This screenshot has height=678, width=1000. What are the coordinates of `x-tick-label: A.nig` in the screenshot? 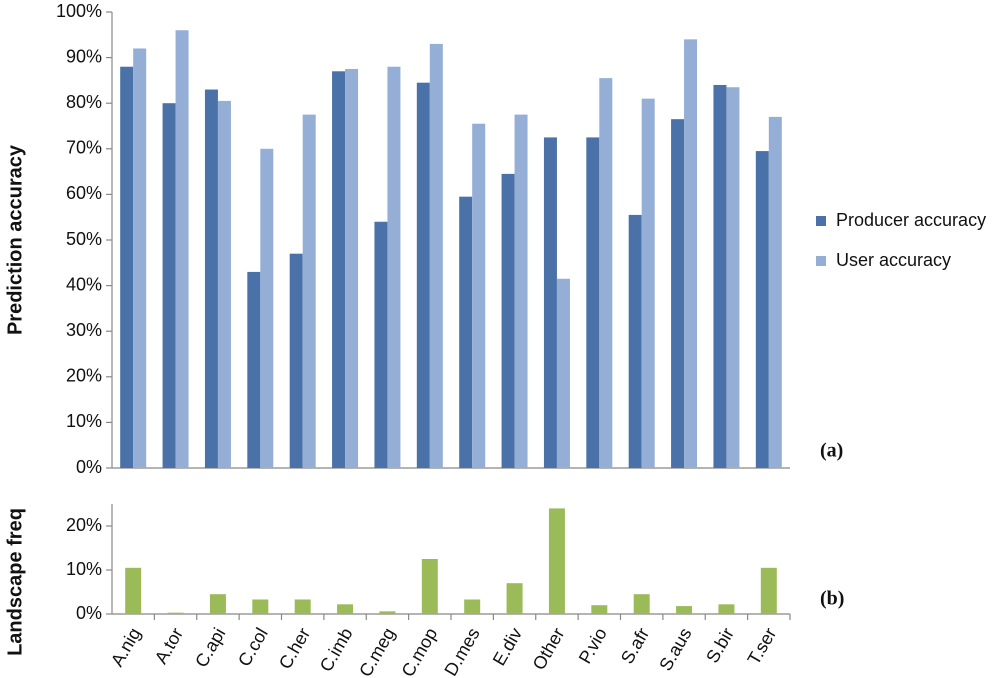 It's located at (126, 647).